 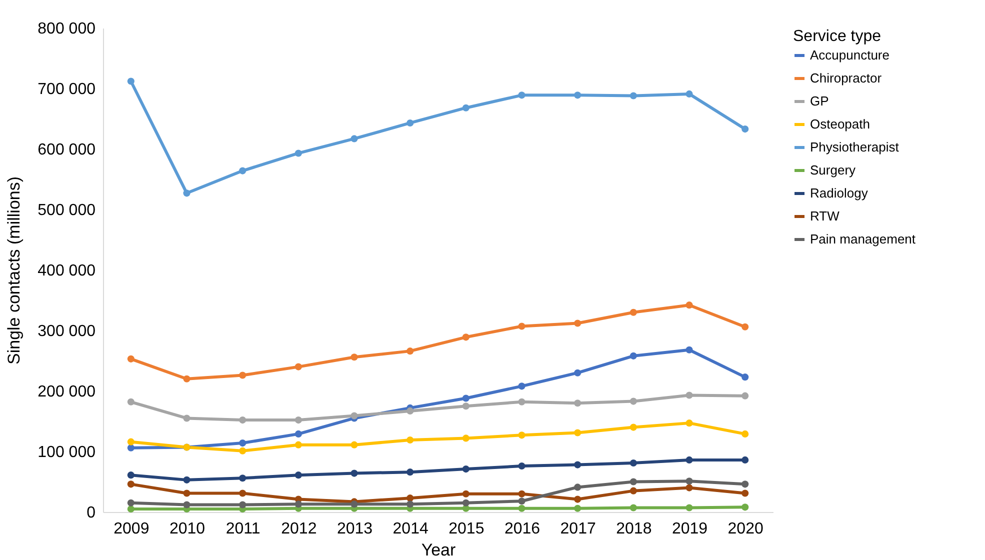 What do you see at coordinates (833, 170) in the screenshot?
I see `legend-label: Surgery` at bounding box center [833, 170].